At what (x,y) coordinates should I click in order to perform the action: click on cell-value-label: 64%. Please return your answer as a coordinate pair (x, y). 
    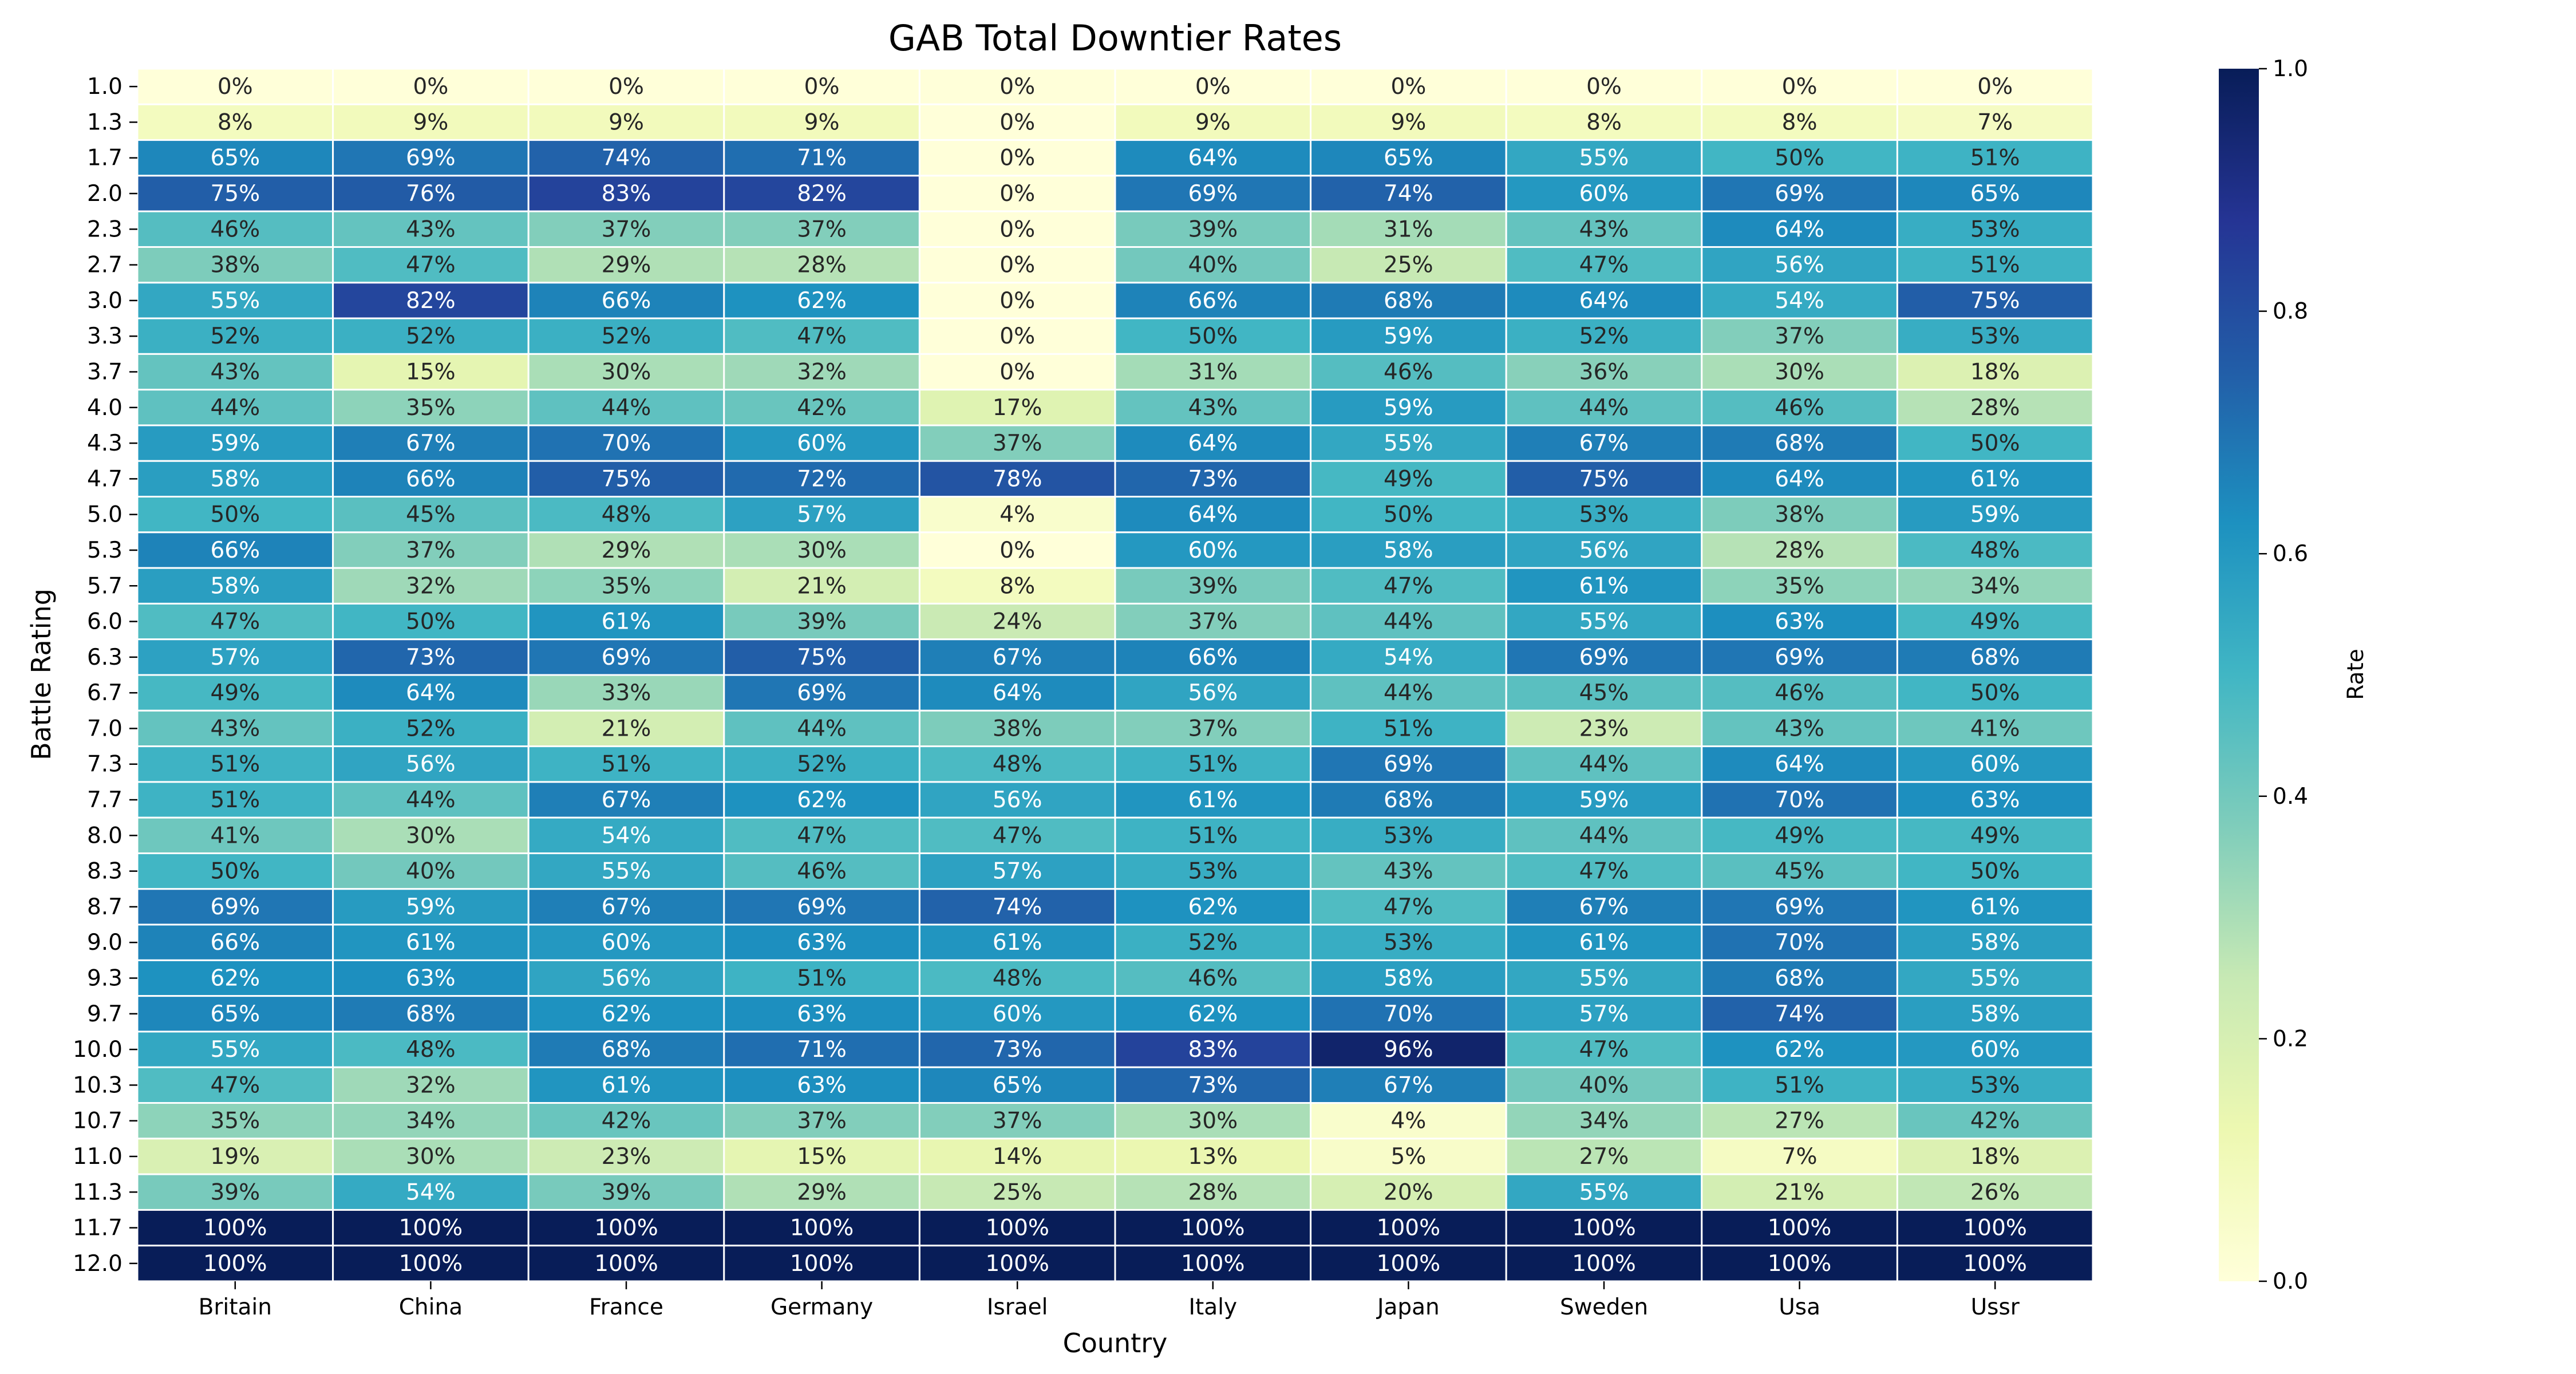
    Looking at the image, I should click on (1799, 479).